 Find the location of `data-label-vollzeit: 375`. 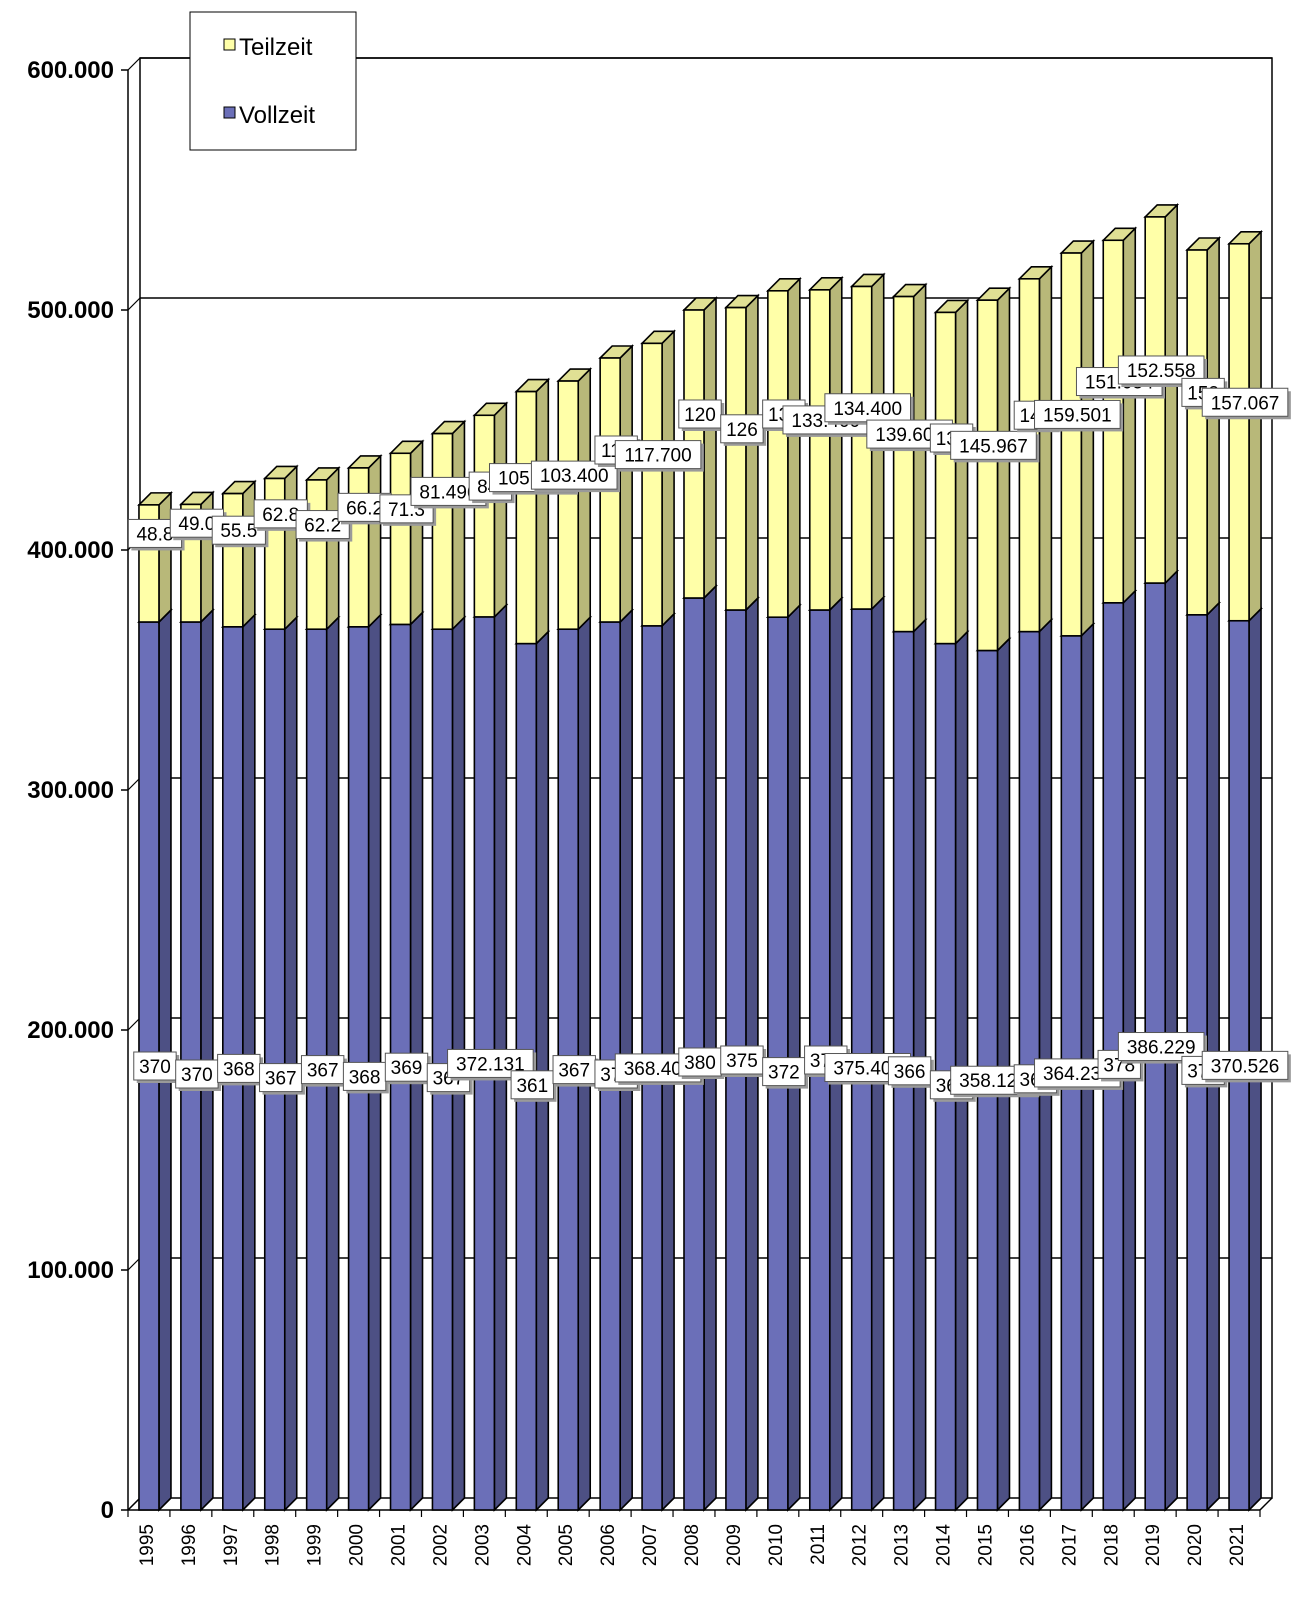

data-label-vollzeit: 375 is located at coordinates (743, 1061).